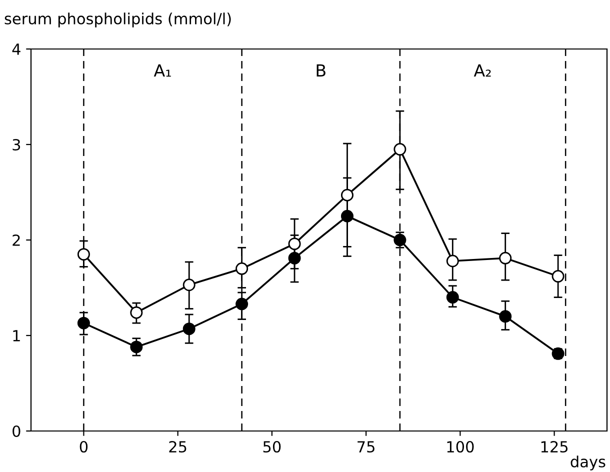 This screenshot has width=610, height=472. Describe the element at coordinates (366, 447) in the screenshot. I see `x-tick-label: 75` at that location.